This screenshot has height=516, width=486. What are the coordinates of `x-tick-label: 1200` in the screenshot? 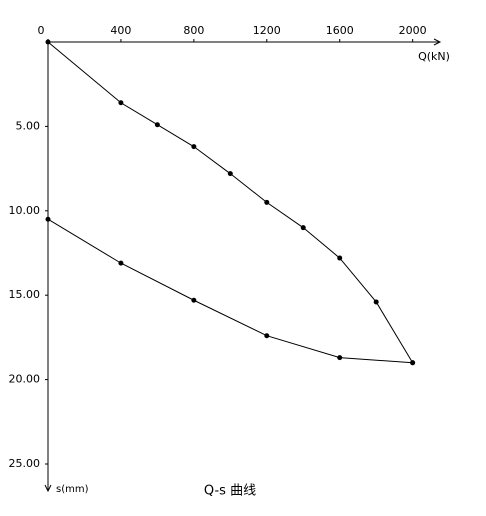 It's located at (267, 30).